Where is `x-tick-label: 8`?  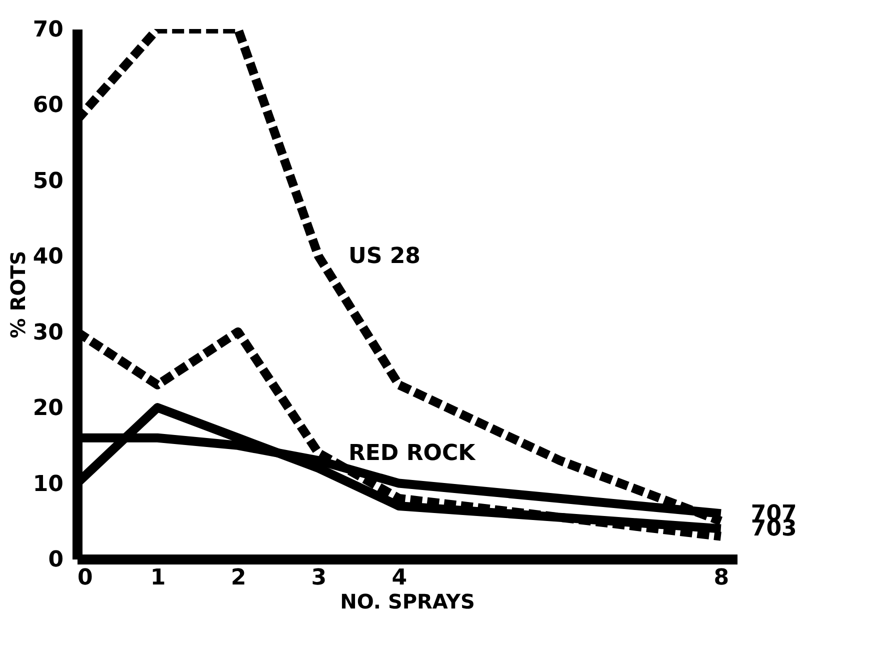 x-tick-label: 8 is located at coordinates (722, 578).